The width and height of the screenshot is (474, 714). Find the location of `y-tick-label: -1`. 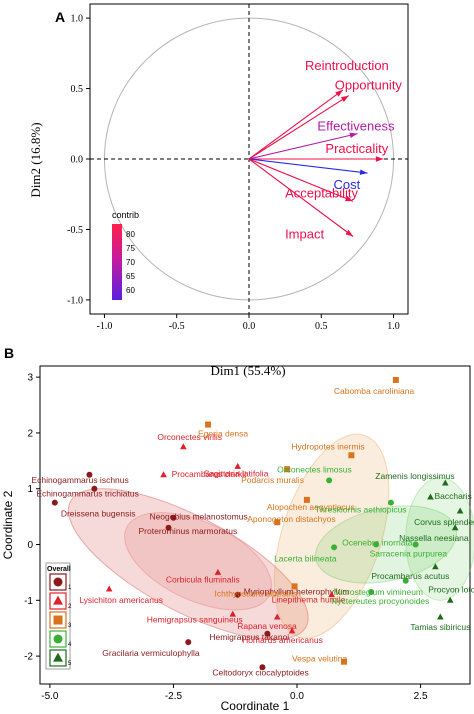

y-tick-label: -1 is located at coordinates (28, 601).